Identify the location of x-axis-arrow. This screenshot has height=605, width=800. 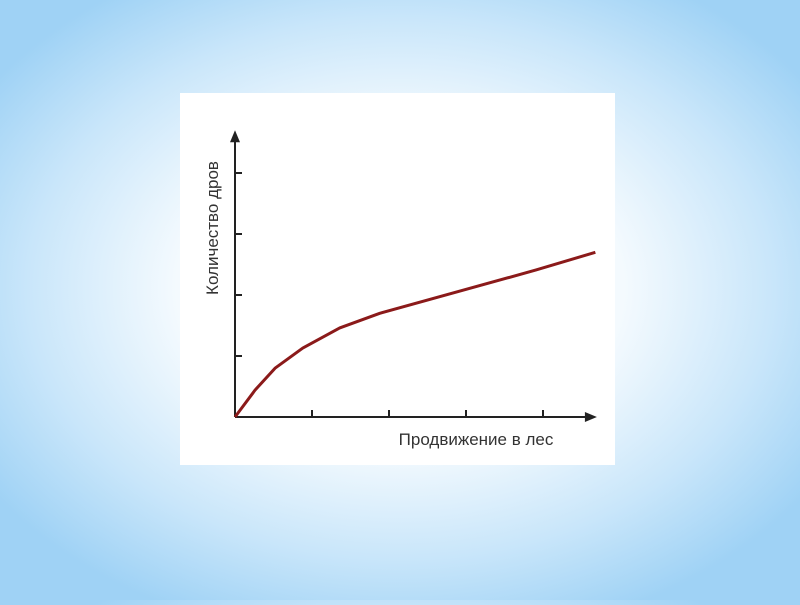
(590, 417).